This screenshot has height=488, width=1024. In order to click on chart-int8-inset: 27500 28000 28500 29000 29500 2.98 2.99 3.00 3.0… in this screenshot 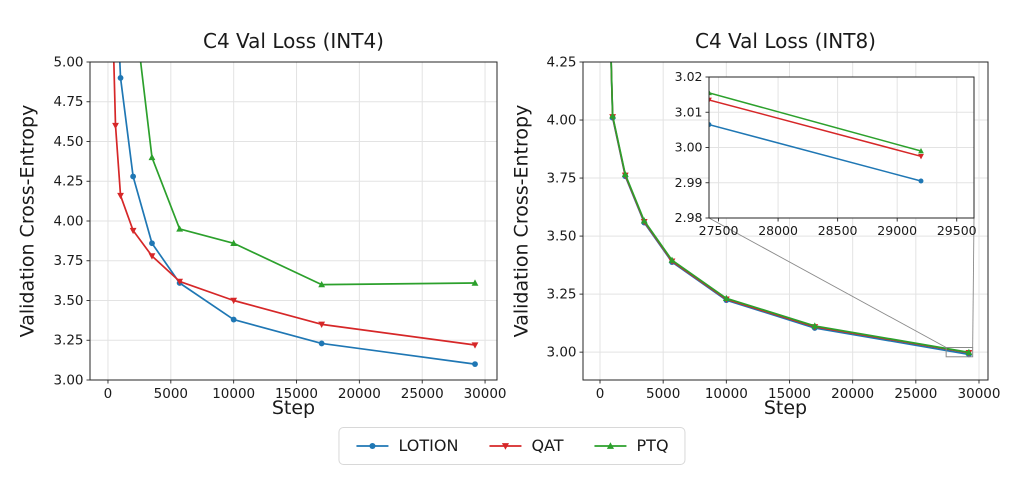, I will do `click(826, 153)`.